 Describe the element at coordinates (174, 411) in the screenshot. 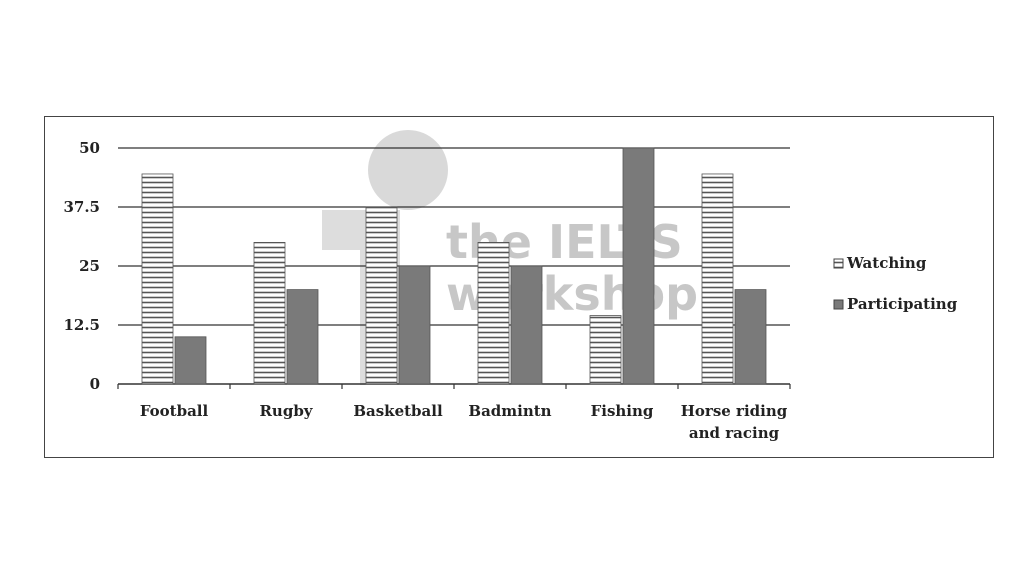

I see `x-category-label: Football` at that location.